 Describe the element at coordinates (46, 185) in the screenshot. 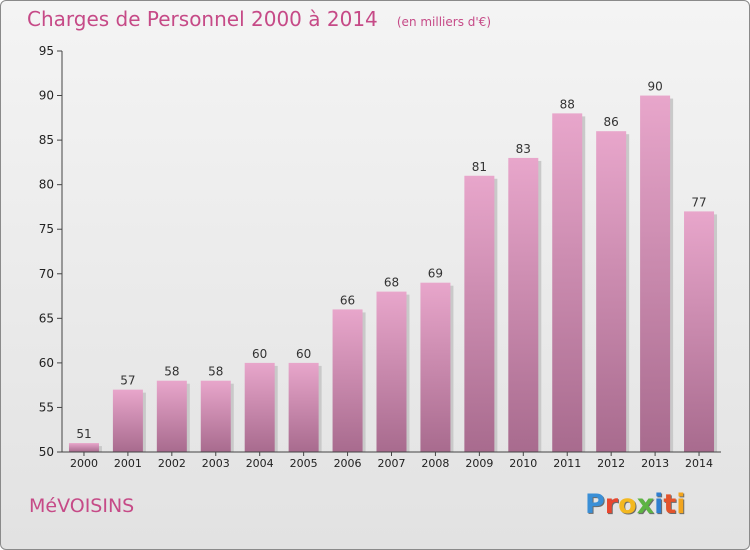

I see `y-tick-label: 80` at that location.